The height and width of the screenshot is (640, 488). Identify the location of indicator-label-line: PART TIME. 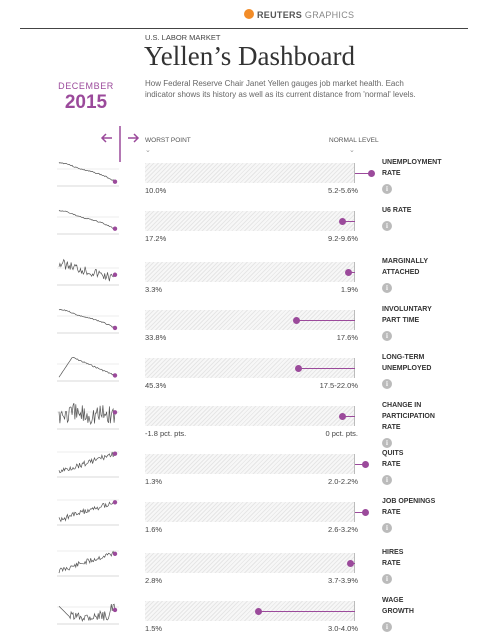
(401, 320).